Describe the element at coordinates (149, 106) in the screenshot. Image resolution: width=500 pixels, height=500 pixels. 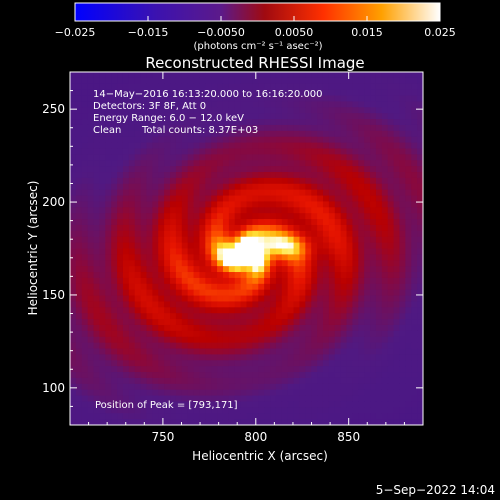
I see `annotation-detectors: Detectors: 3F 8F, Att 0` at that location.